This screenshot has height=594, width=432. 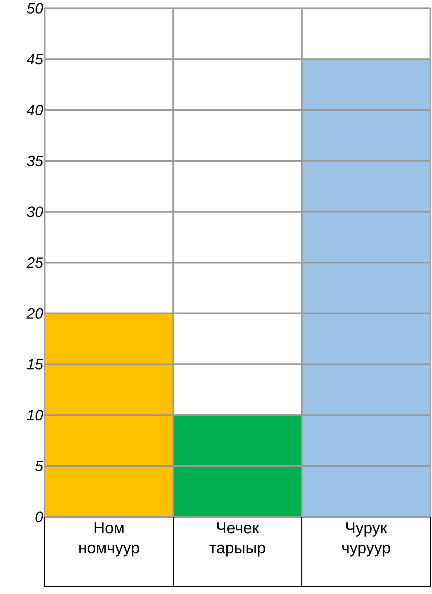 I want to click on y-tick-label: 50, so click(x=35, y=8).